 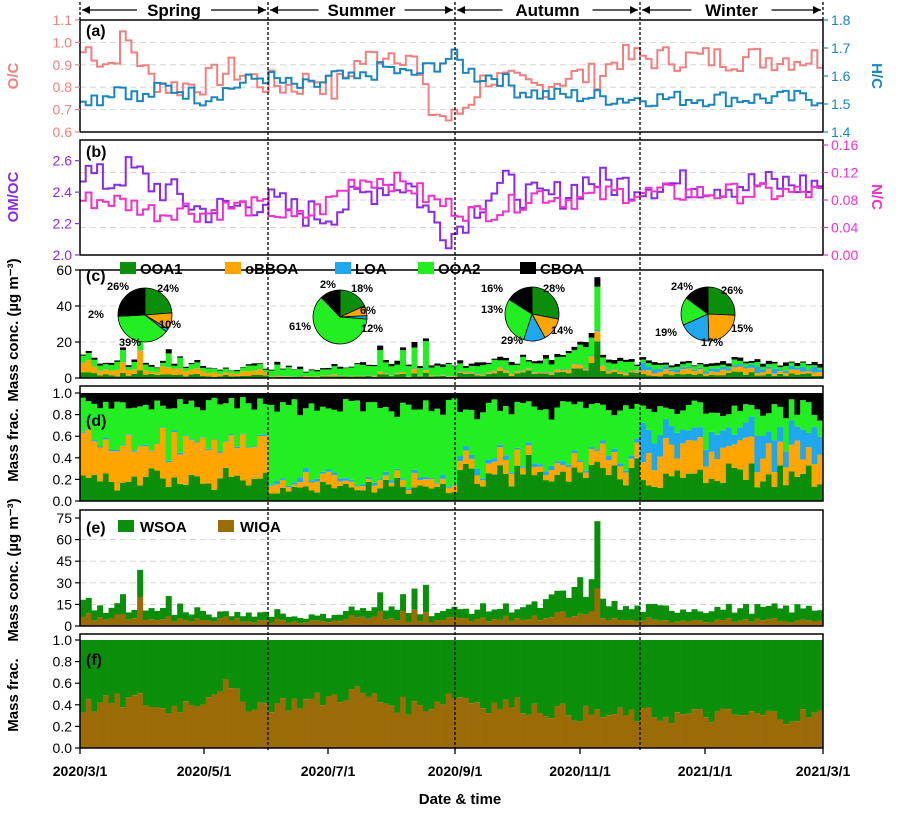 I want to click on panel-c-tick-label: 20, so click(x=64, y=342).